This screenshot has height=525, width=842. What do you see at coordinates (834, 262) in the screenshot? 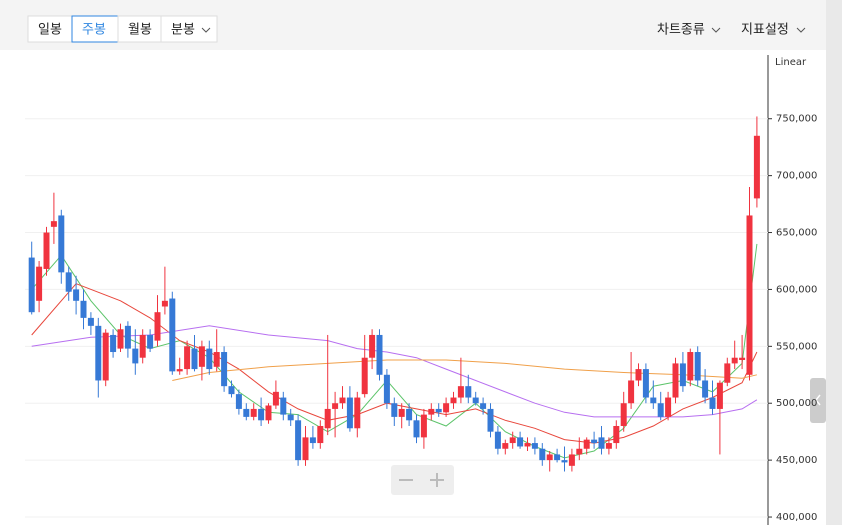
I see `side-strip` at bounding box center [834, 262].